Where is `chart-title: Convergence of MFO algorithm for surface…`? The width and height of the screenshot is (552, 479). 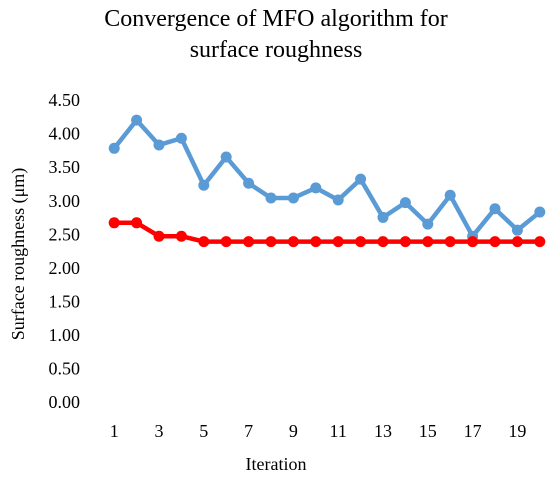 chart-title: Convergence of MFO algorithm for surface… is located at coordinates (276, 34).